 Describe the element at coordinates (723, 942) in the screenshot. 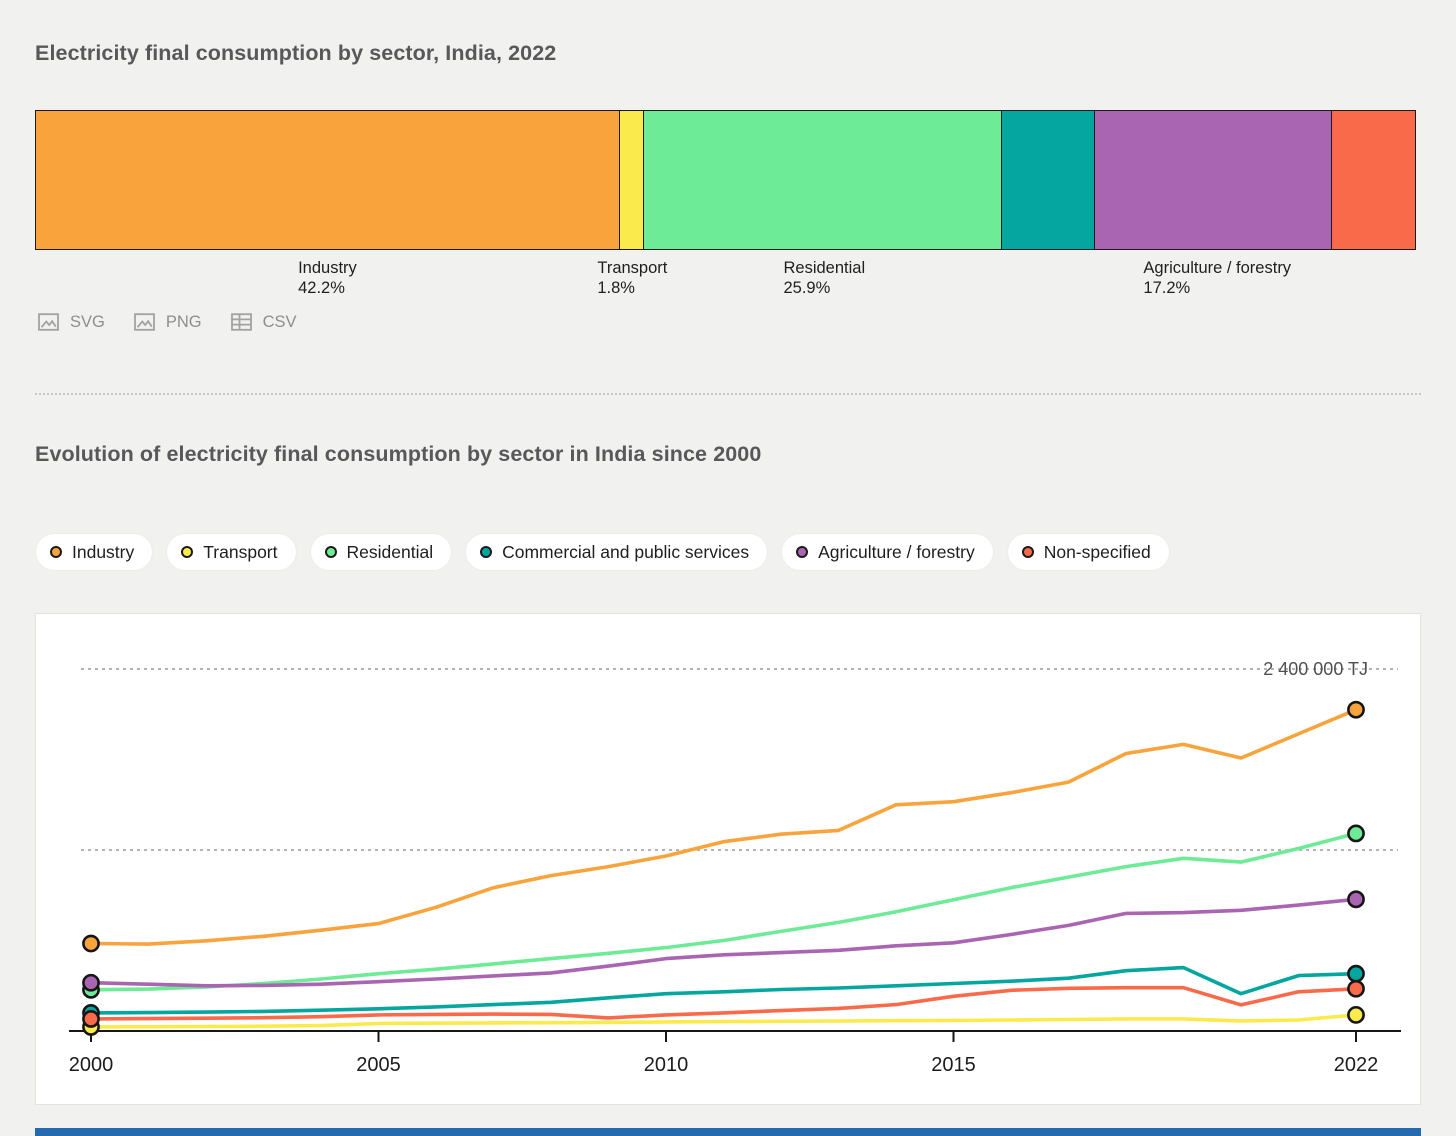

I see `series-line-agriculture-forestry` at that location.